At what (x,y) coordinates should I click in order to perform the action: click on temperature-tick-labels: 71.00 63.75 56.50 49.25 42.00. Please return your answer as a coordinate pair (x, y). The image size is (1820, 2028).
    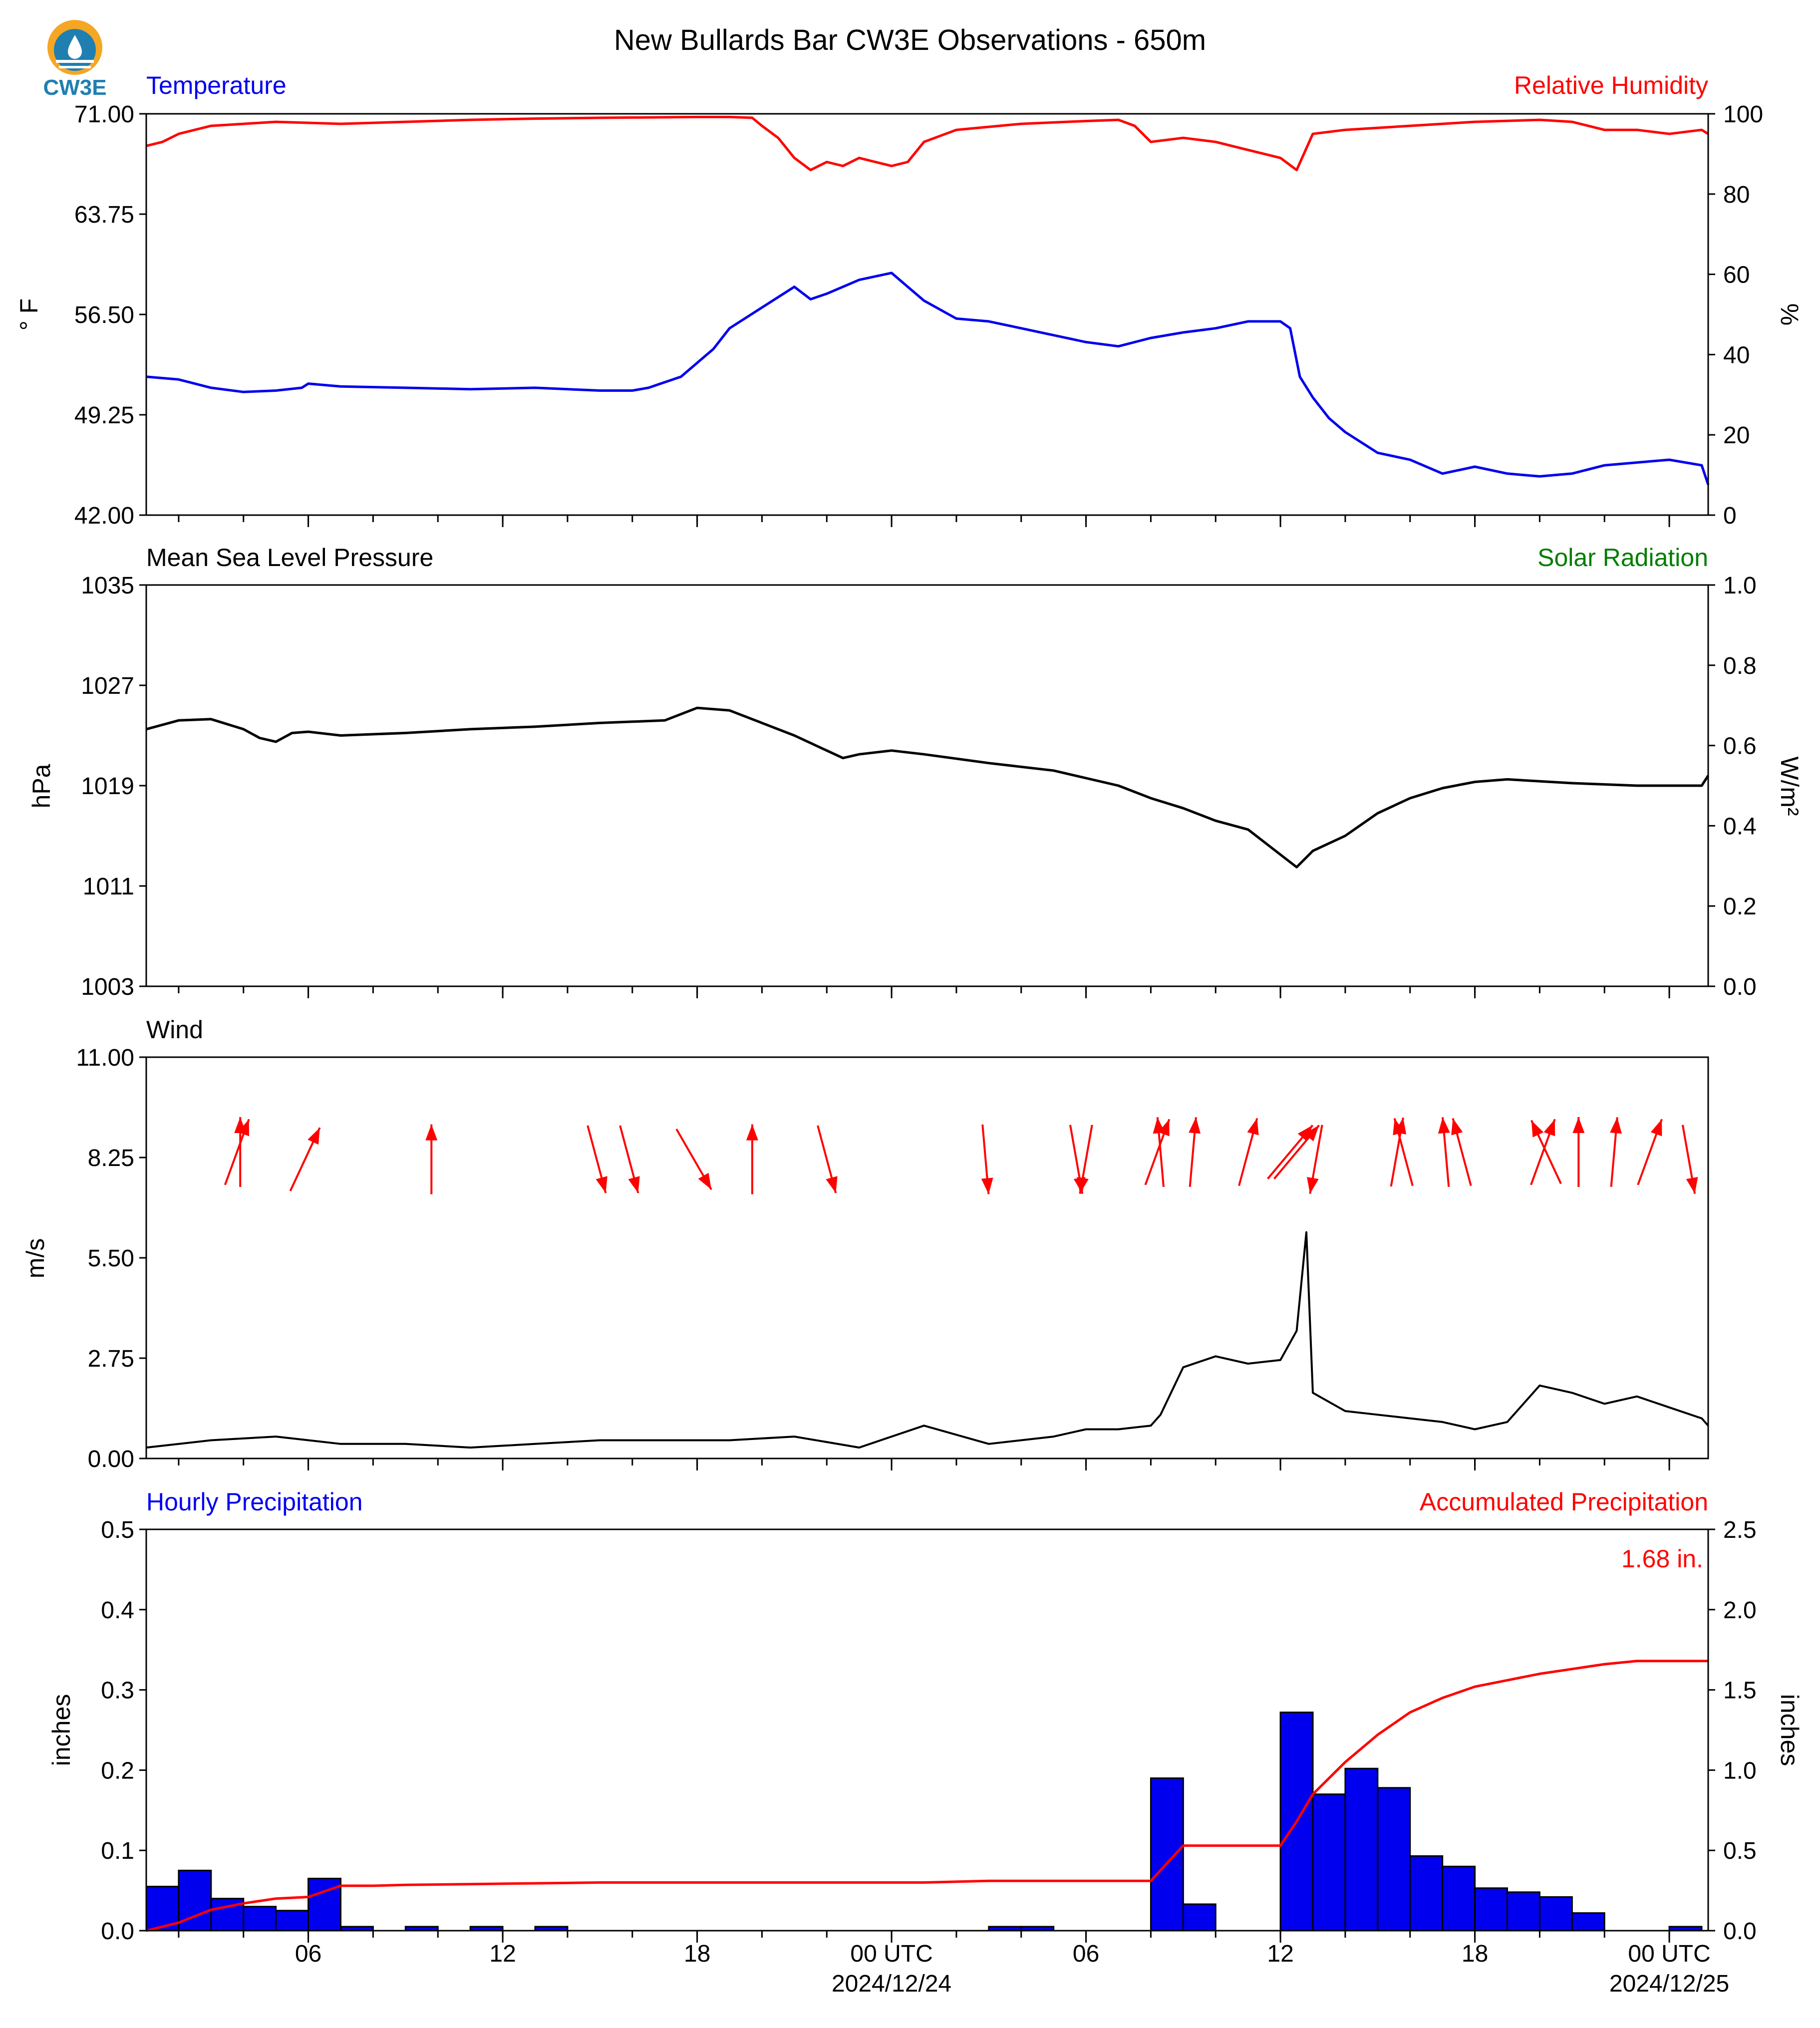
    Looking at the image, I should click on (110, 315).